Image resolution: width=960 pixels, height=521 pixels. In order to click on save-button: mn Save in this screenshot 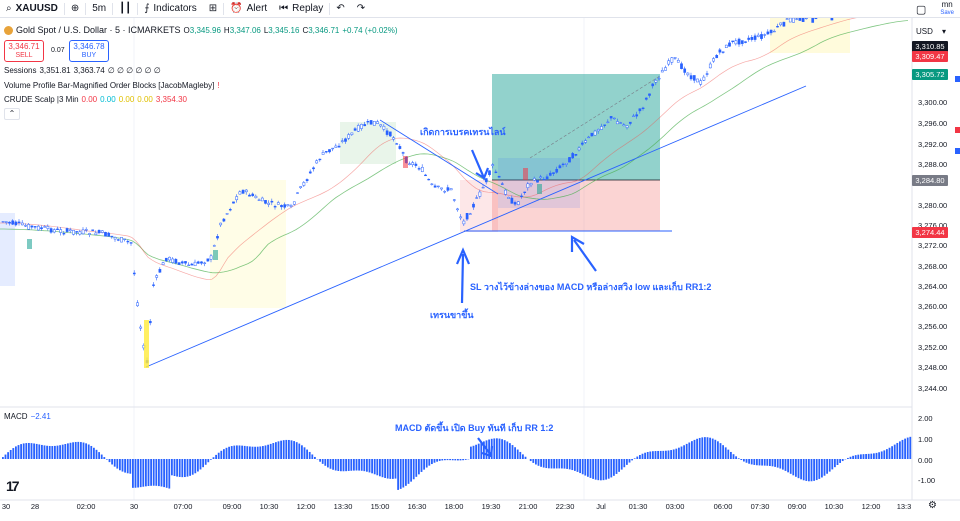, I will do `click(947, 9)`.